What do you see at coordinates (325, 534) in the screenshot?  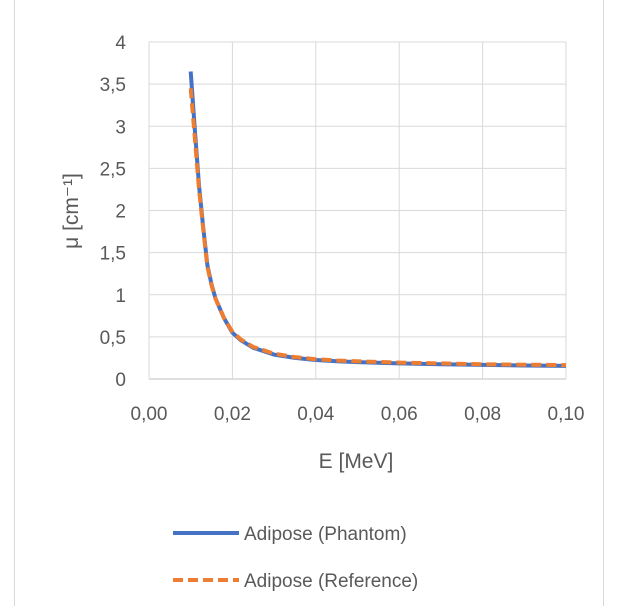 I see `legend-label-phantom: Adipose (Phantom)` at bounding box center [325, 534].